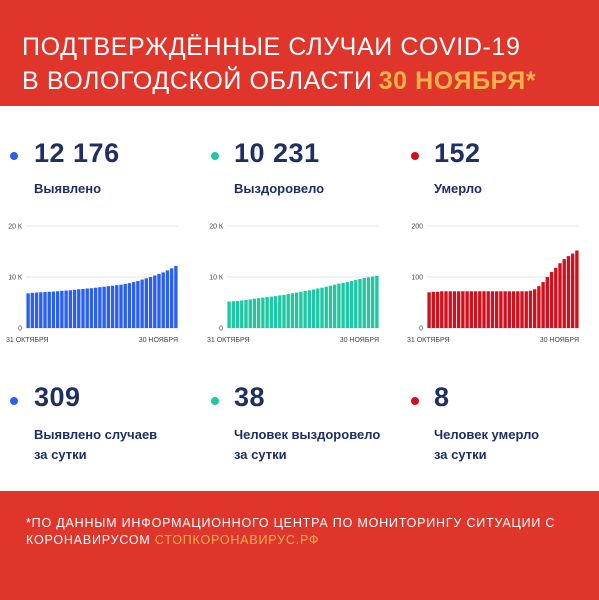 The width and height of the screenshot is (599, 600). I want to click on daily-label-detected-line2: за сутки, so click(60, 454).